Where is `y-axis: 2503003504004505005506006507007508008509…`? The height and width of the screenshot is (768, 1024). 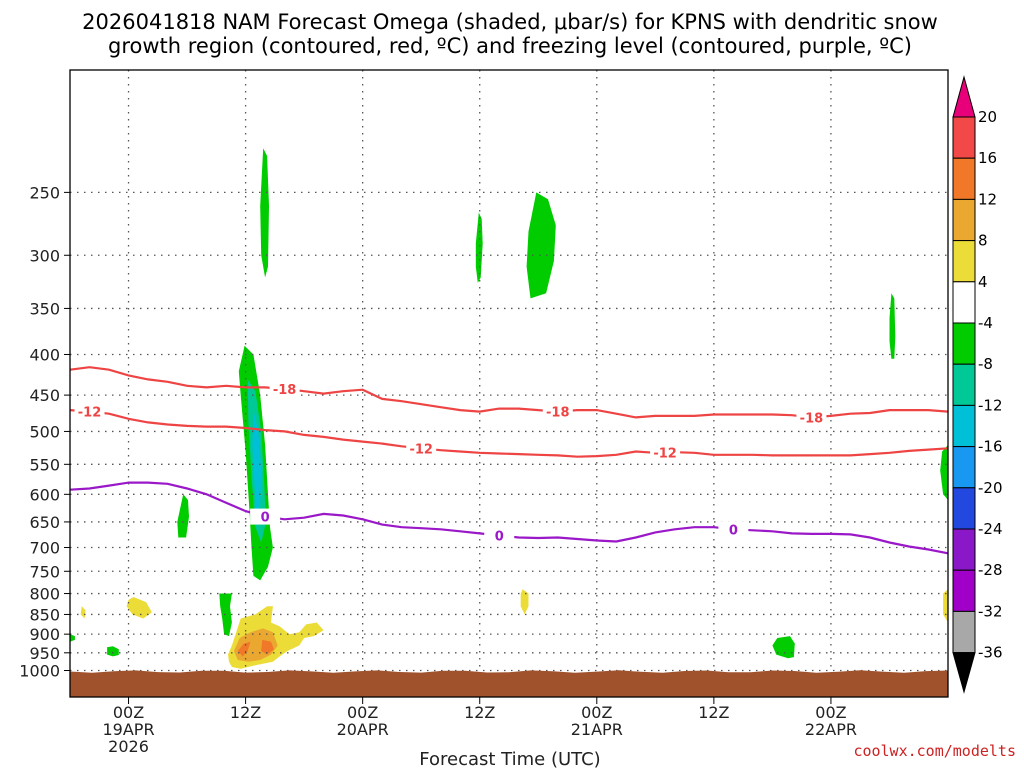
y-axis: 2503003504004505005506006507007508008509… is located at coordinates (44, 432).